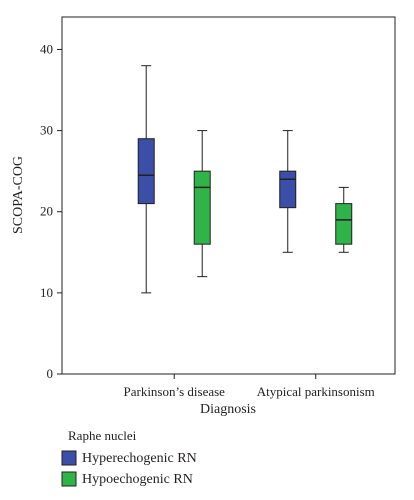 This screenshot has width=414, height=500. What do you see at coordinates (46, 48) in the screenshot?
I see `y-tick-label: 40` at bounding box center [46, 48].